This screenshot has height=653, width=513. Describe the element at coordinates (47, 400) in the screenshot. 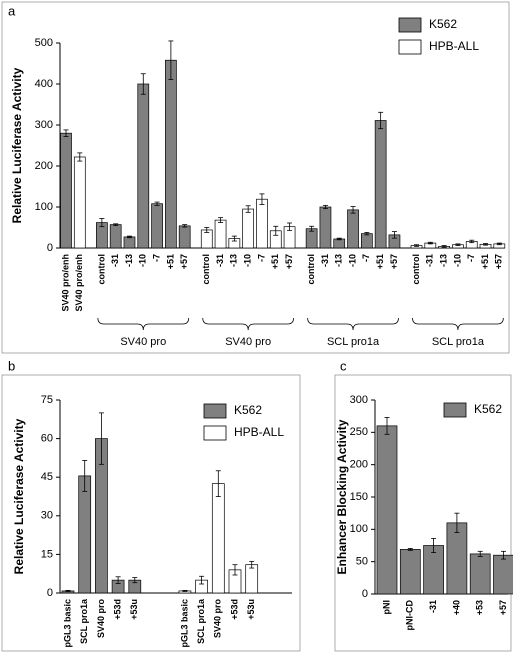

I see `y-tick-label: 75` at that location.